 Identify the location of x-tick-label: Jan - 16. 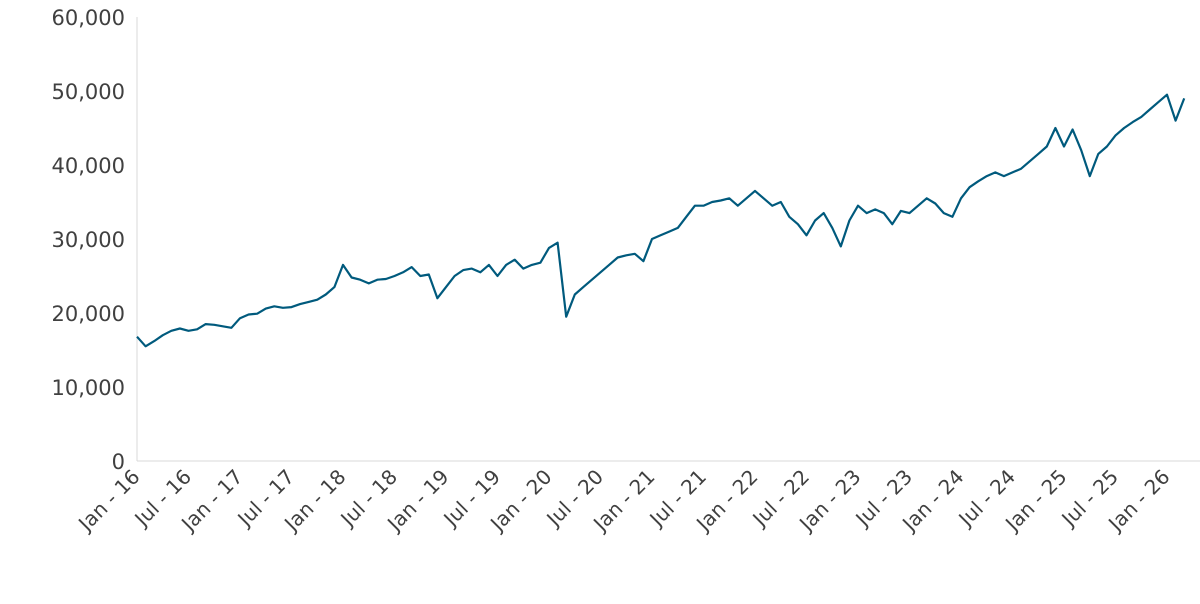
(108, 501).